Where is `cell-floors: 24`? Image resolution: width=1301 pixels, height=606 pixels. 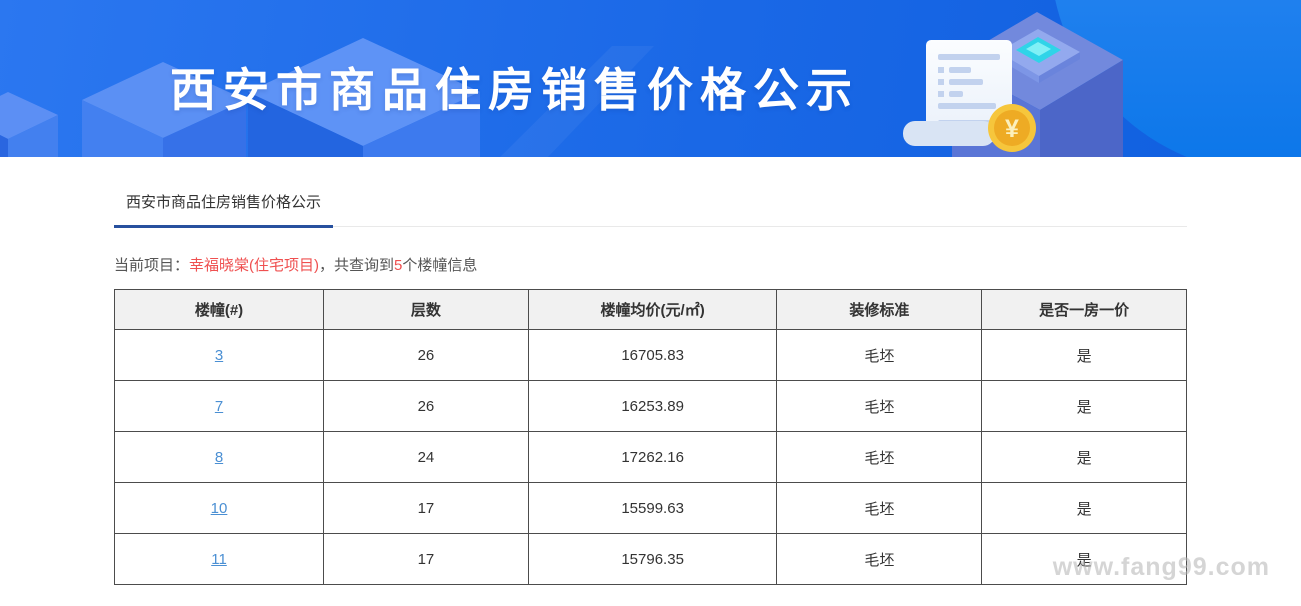 cell-floors: 24 is located at coordinates (426, 457).